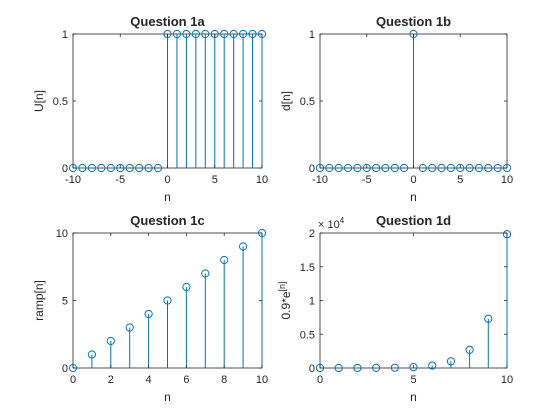 This screenshot has width=560, height=420. What do you see at coordinates (312, 234) in the screenshot?
I see `y-tick-label: 2` at bounding box center [312, 234].